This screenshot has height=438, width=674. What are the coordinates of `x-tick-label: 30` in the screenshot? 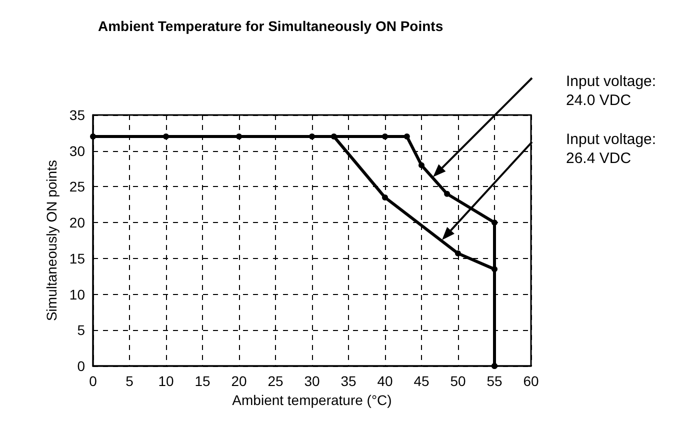 It's located at (312, 381).